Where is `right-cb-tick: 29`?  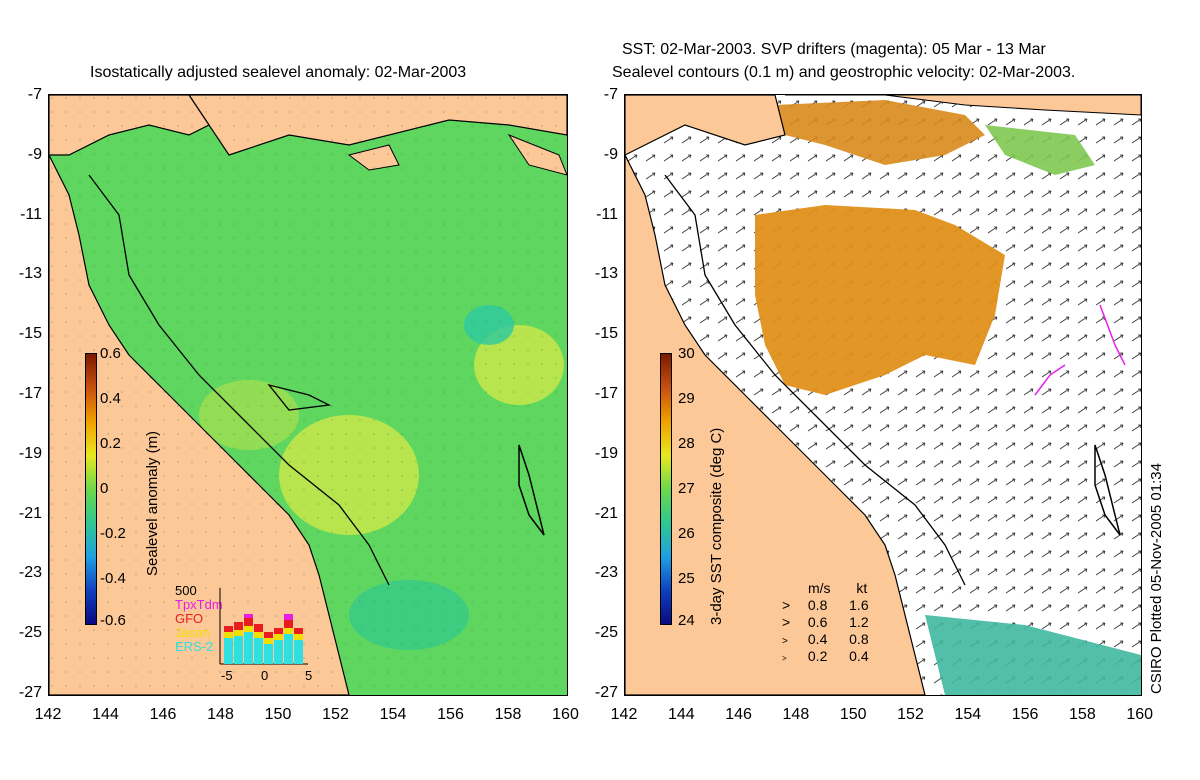
right-cb-tick: 29 is located at coordinates (686, 398).